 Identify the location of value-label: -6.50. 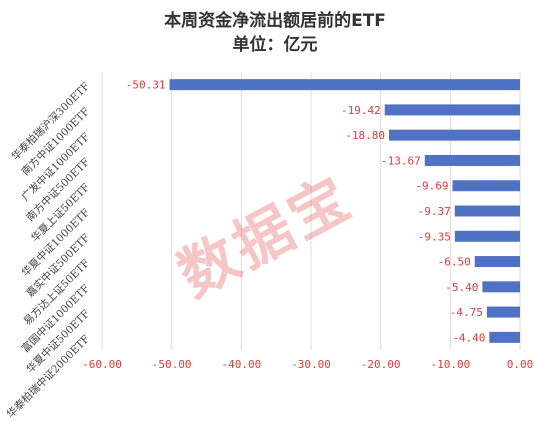
(454, 262).